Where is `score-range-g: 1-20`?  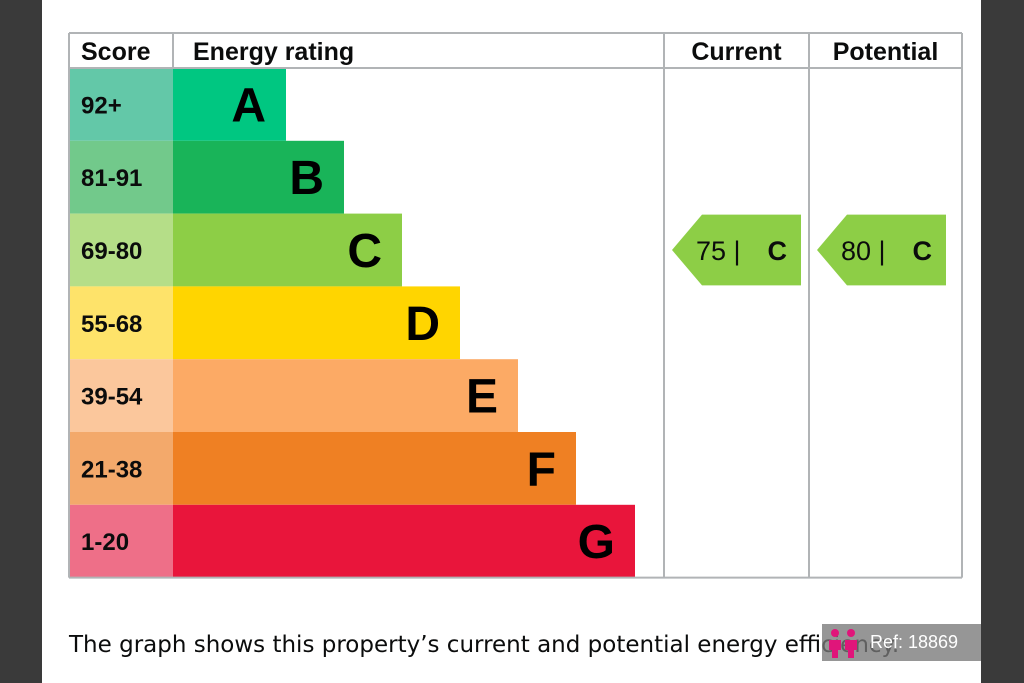 score-range-g: 1-20 is located at coordinates (105, 542).